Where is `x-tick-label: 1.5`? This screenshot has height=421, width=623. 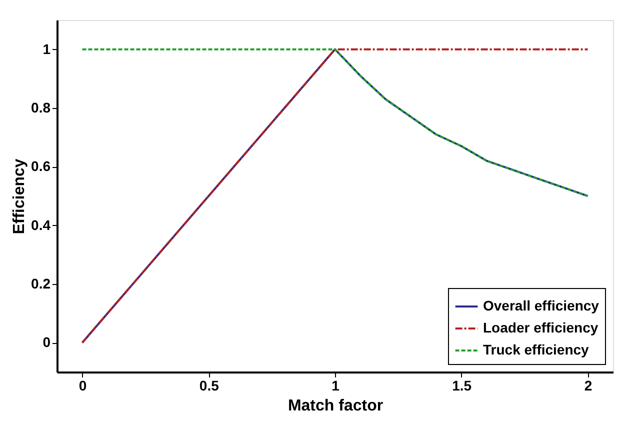 x-tick-label: 1.5 is located at coordinates (462, 386).